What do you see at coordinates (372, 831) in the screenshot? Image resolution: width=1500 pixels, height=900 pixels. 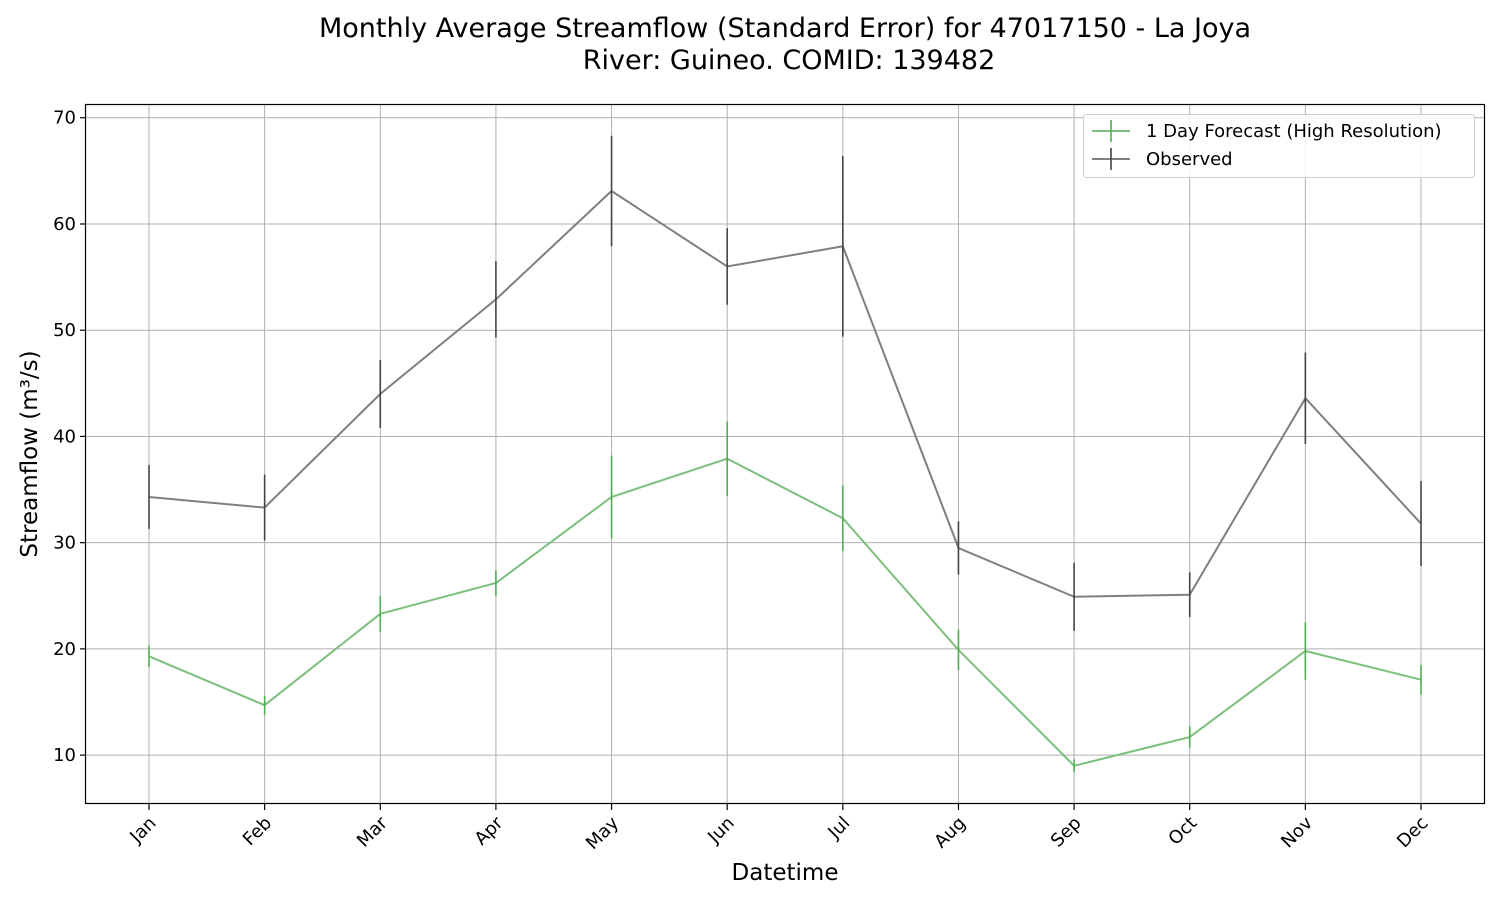 I see `x-tick-label: Mar` at bounding box center [372, 831].